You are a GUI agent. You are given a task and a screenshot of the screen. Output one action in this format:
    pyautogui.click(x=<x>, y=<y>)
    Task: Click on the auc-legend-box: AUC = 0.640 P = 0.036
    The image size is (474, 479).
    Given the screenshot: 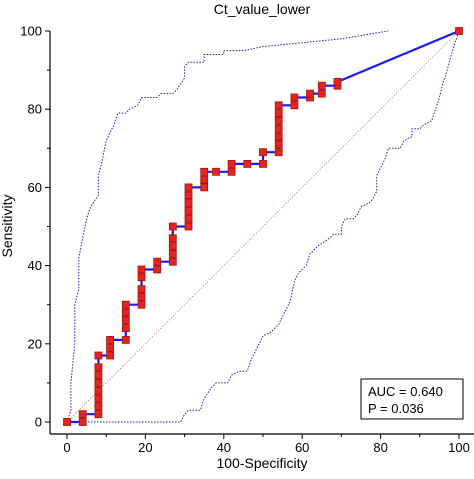 What is the action you would take?
    pyautogui.click(x=412, y=399)
    